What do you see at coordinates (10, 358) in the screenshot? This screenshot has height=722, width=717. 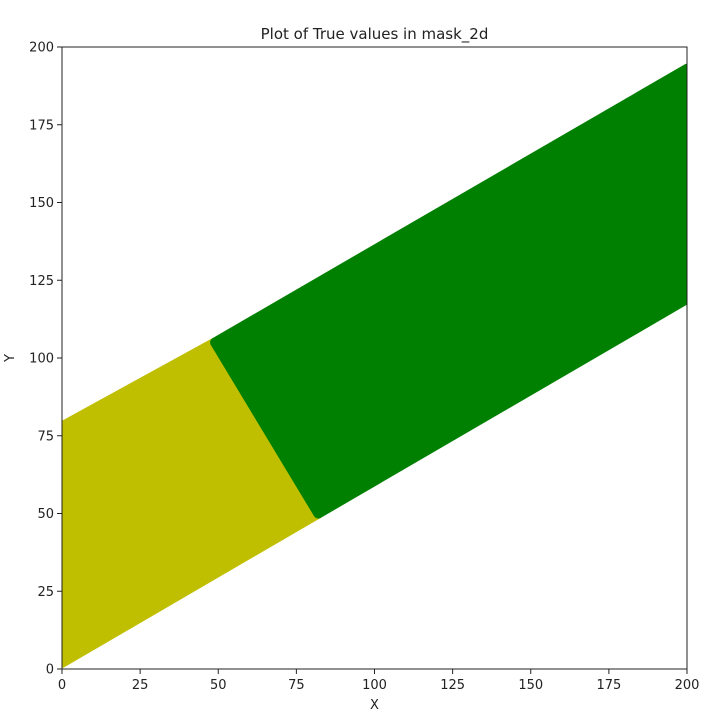 I see `y-axis-label: Y` at bounding box center [10, 358].